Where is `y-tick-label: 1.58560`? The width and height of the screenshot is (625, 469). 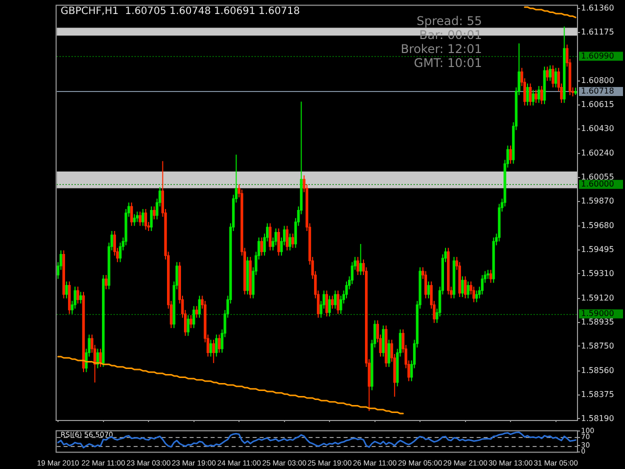
y-tick-label: 1.58560 is located at coordinates (597, 370).